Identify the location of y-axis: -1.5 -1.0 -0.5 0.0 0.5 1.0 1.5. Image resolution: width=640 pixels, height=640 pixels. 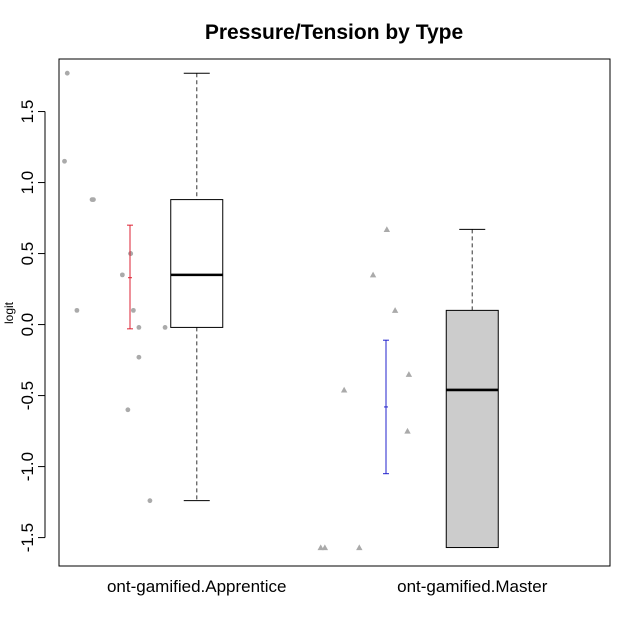
(32, 326).